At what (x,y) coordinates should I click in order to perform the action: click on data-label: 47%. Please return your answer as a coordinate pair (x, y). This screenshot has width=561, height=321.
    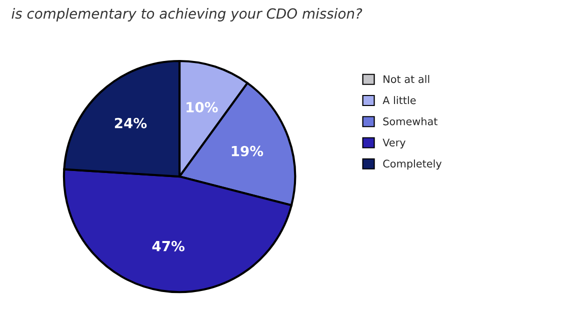
    Looking at the image, I should click on (168, 246).